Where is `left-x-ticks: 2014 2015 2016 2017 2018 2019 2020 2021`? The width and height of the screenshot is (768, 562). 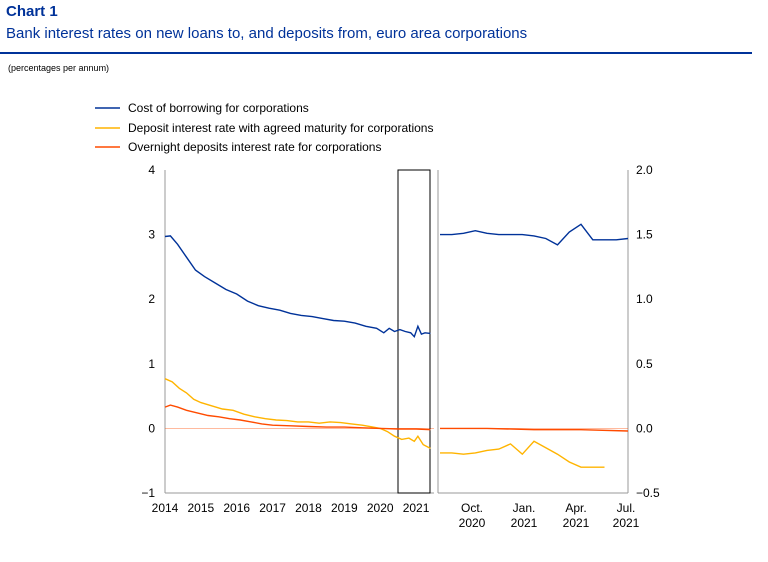
left-x-ticks: 2014 2015 2016 2017 2018 2019 2020 2021 is located at coordinates (291, 508).